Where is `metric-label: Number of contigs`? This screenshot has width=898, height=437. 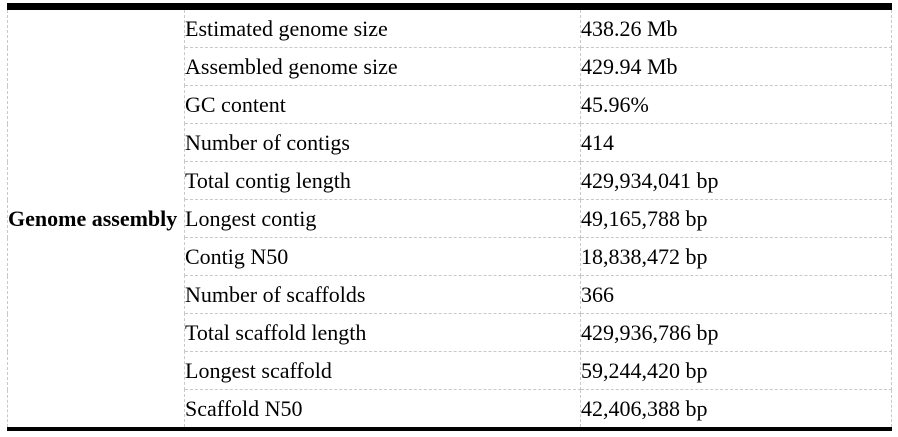
metric-label: Number of contigs is located at coordinates (382, 142).